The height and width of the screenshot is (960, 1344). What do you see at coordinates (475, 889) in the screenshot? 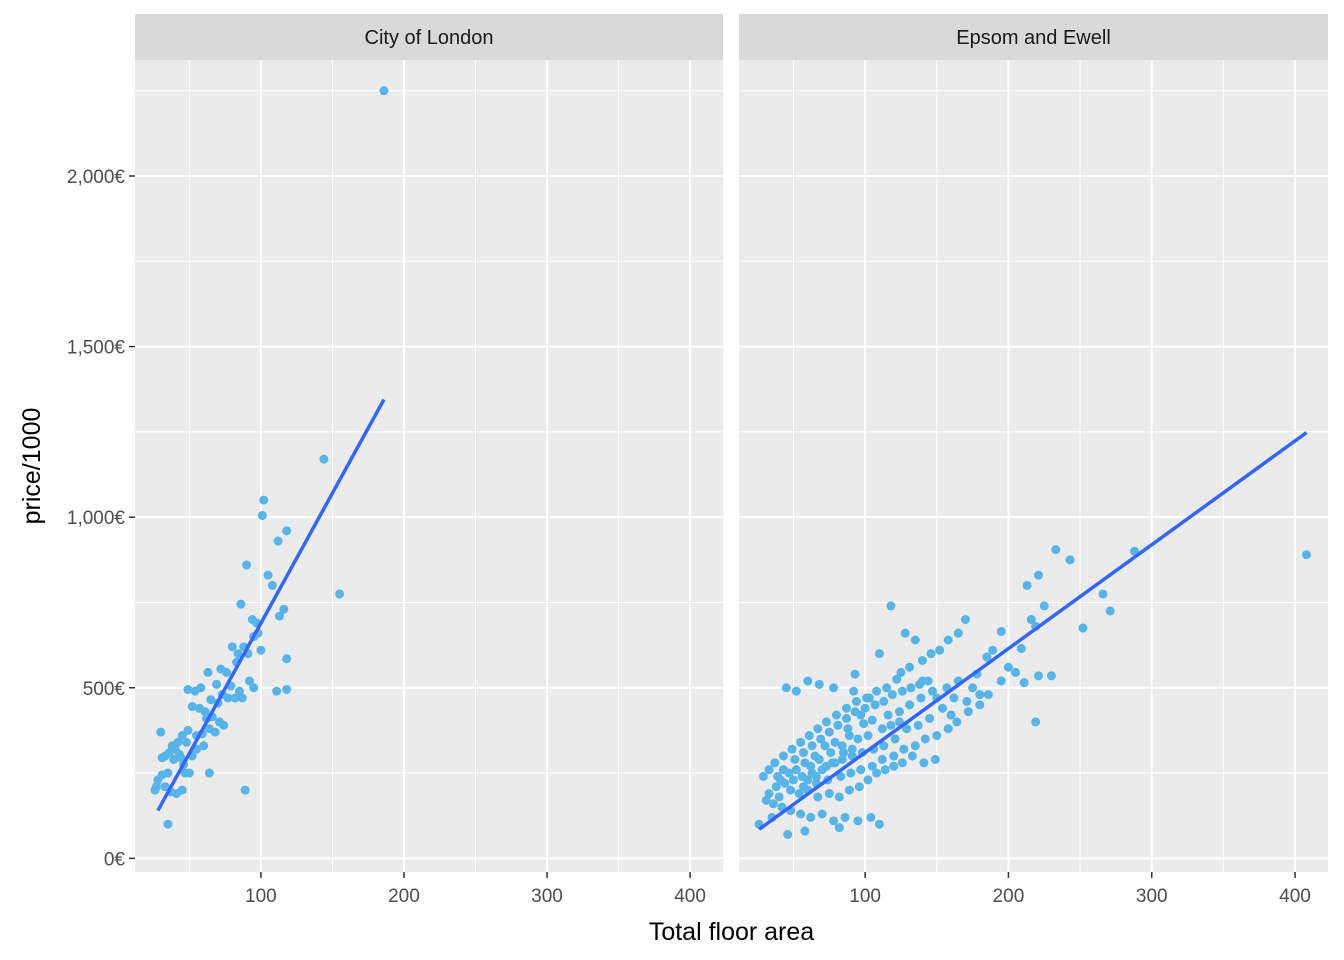
I see `x-axis-ticks: 100 200 300 400` at bounding box center [475, 889].